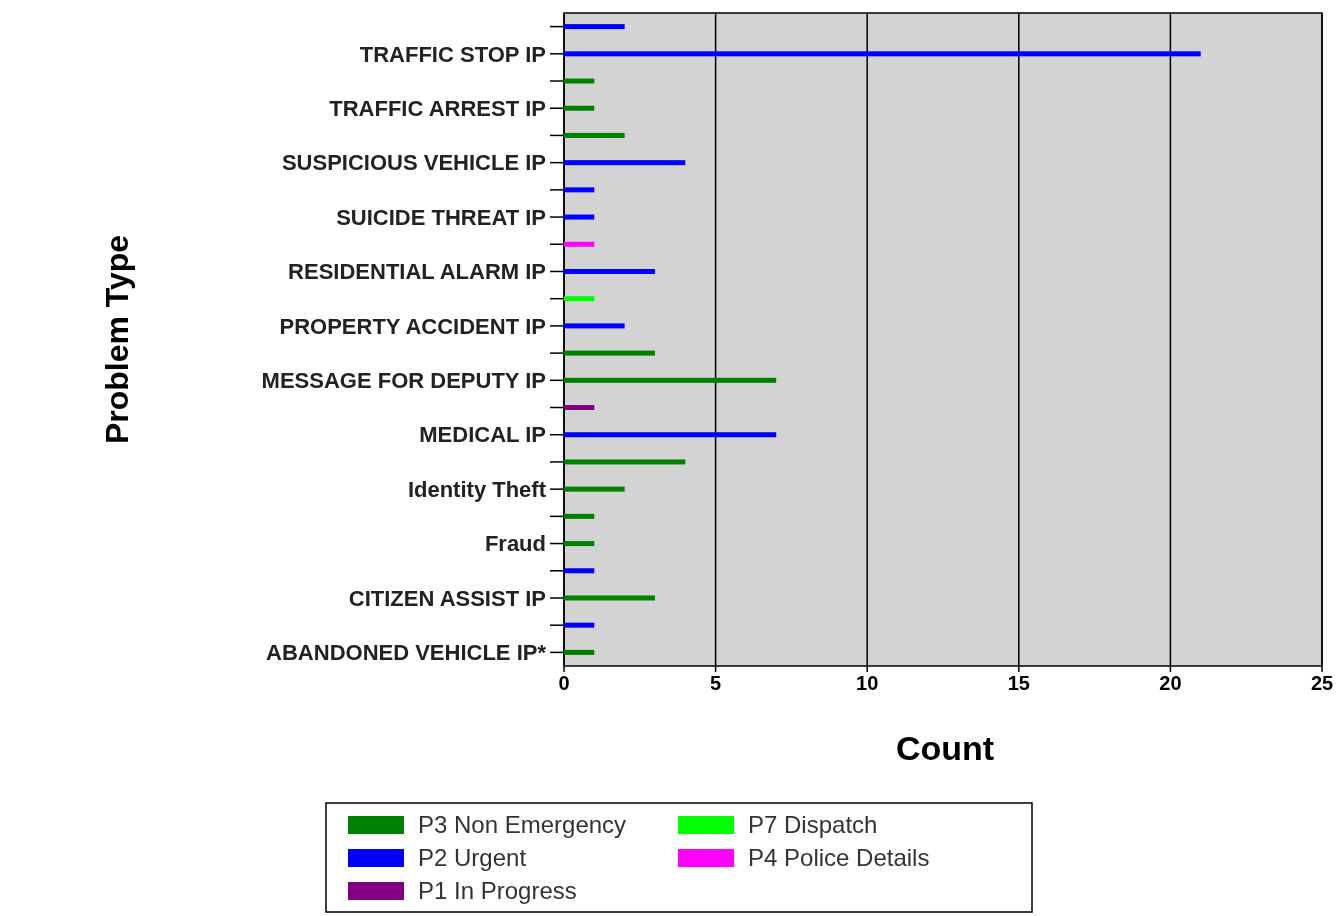  Describe the element at coordinates (515, 544) in the screenshot. I see `y-tick-label: Fraud` at that location.